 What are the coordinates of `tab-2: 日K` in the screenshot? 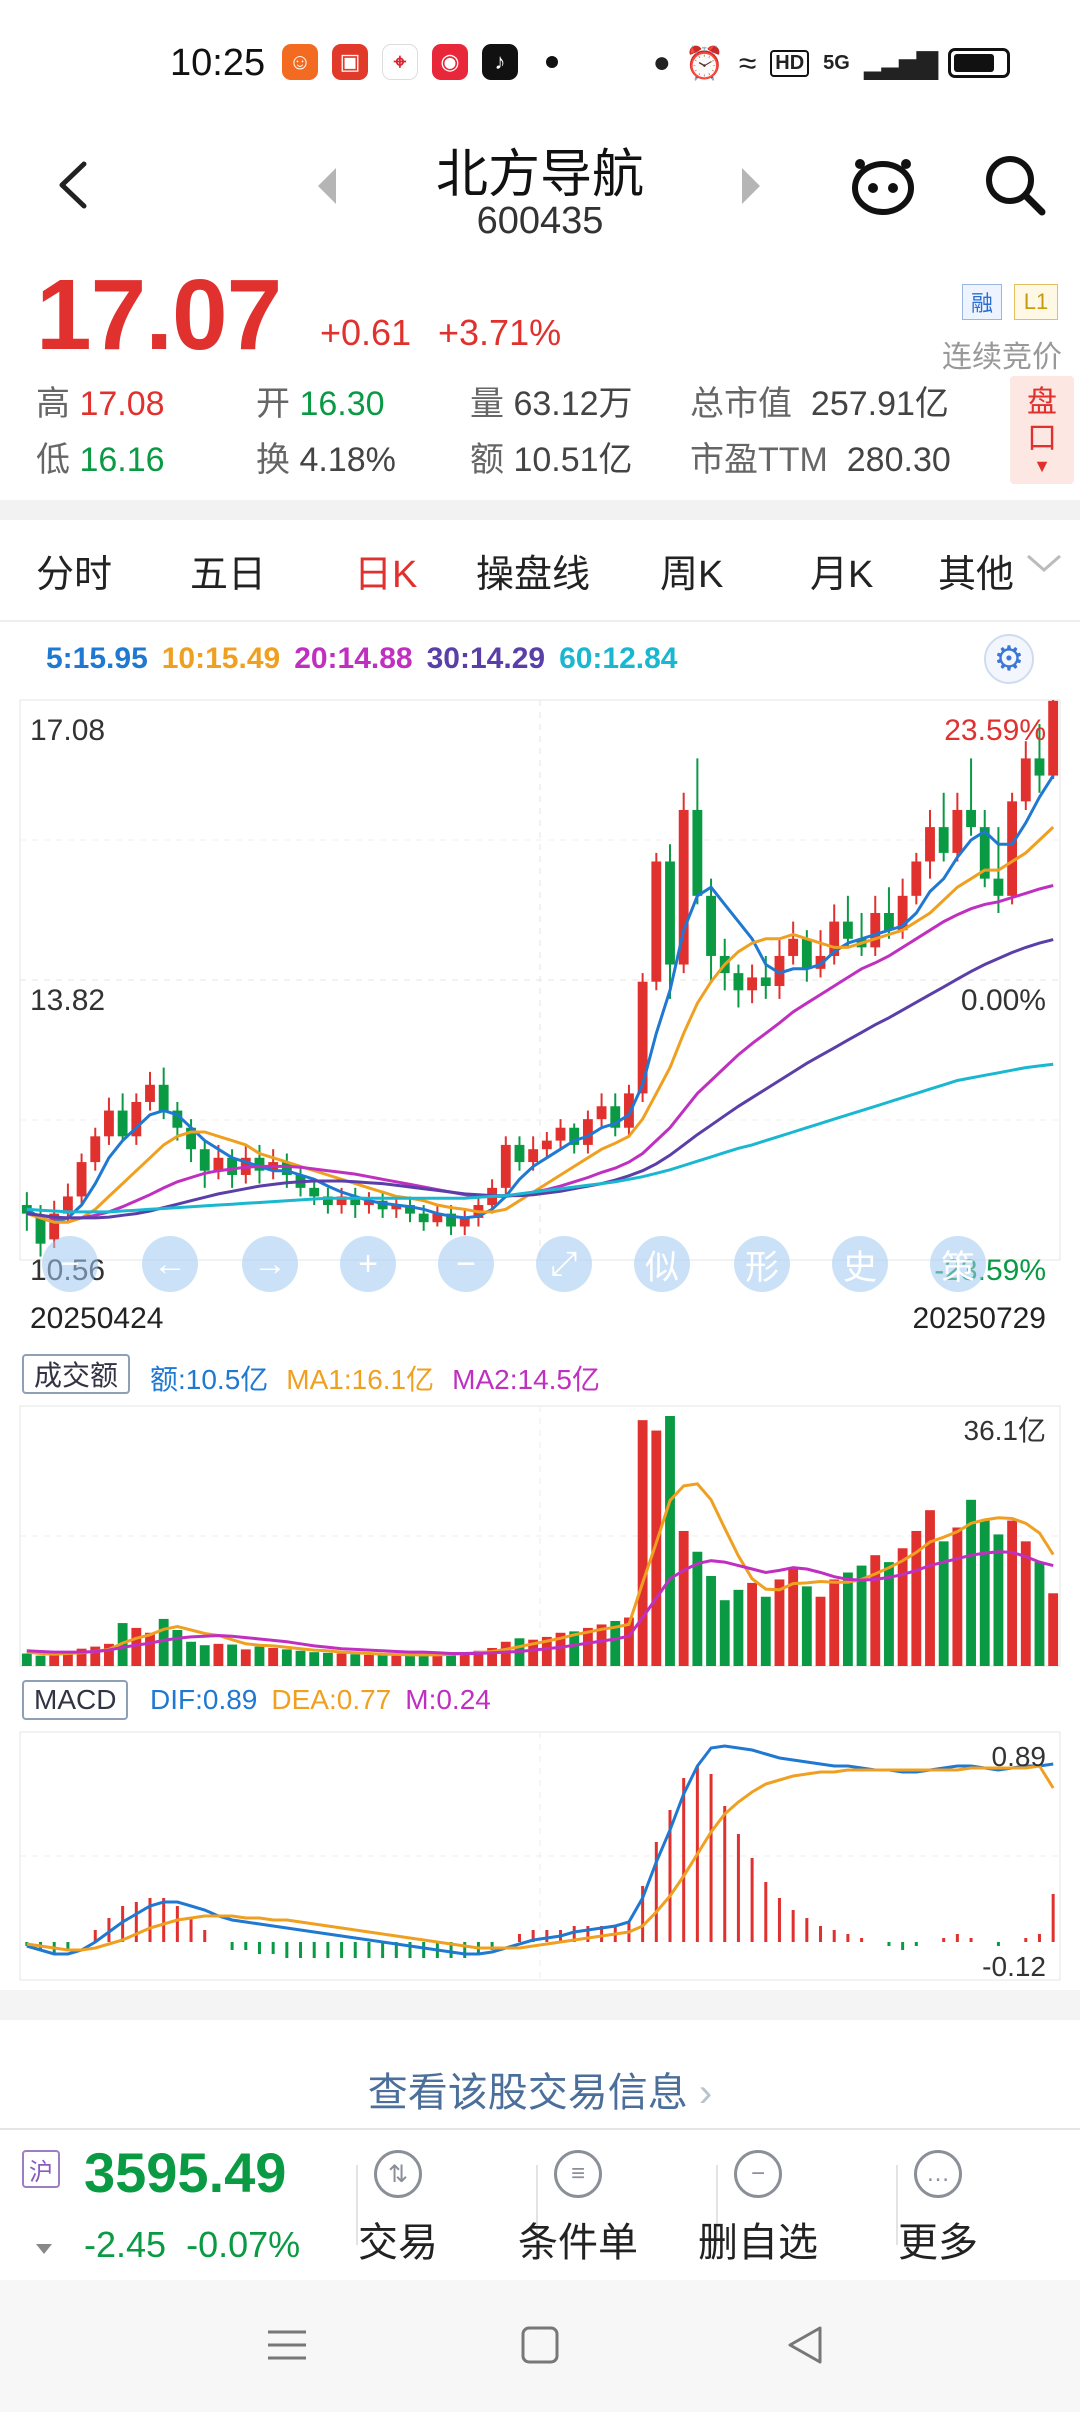 It's located at (386, 575).